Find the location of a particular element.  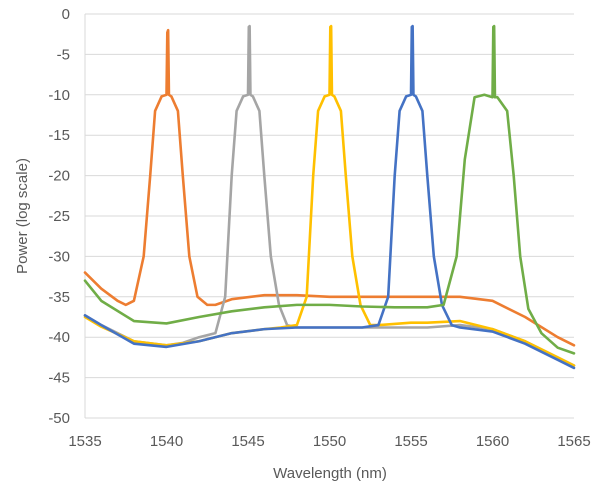

y-tick-label: -25 is located at coordinates (59, 216).